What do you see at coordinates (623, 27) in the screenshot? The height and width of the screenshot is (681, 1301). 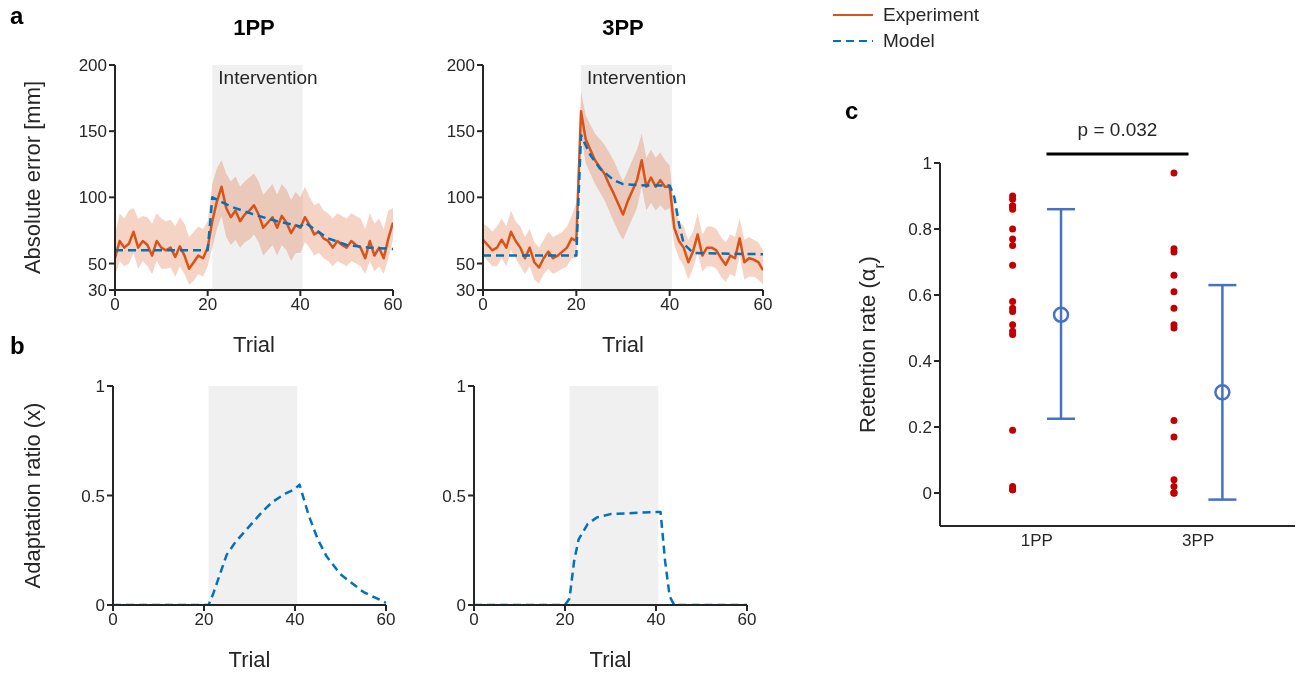 I see `chart-title: 3PP` at bounding box center [623, 27].